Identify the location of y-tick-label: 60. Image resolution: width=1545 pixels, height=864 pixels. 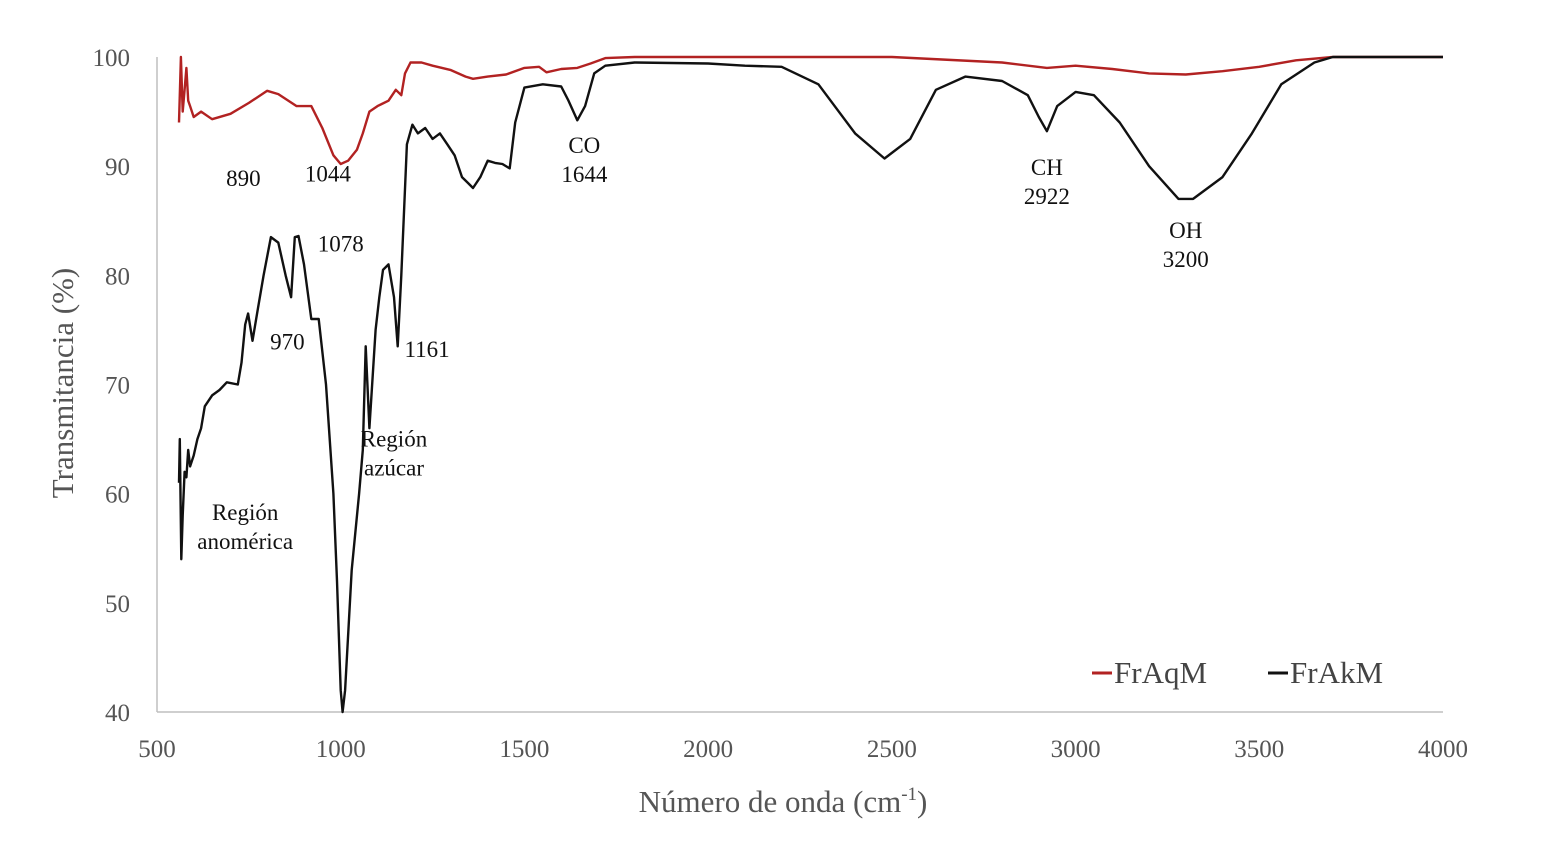
(117, 495).